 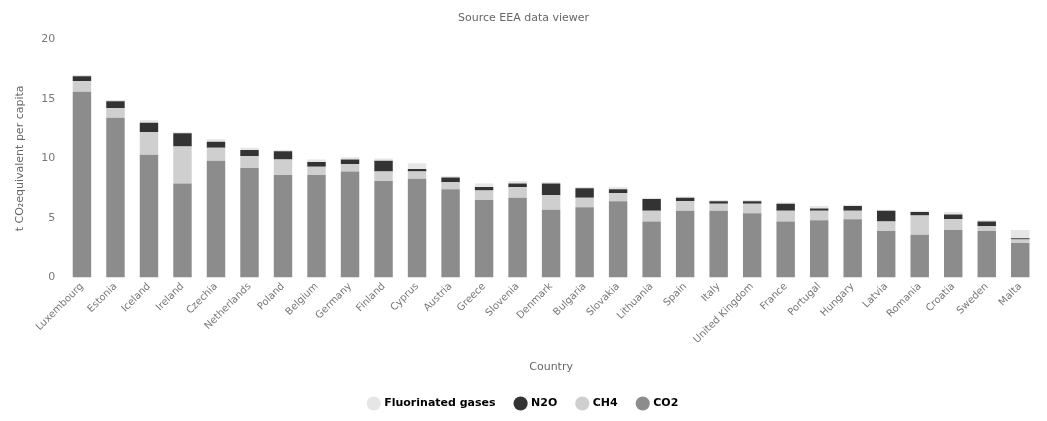 I want to click on legend-label: Fluorinated gases, so click(x=440, y=403).